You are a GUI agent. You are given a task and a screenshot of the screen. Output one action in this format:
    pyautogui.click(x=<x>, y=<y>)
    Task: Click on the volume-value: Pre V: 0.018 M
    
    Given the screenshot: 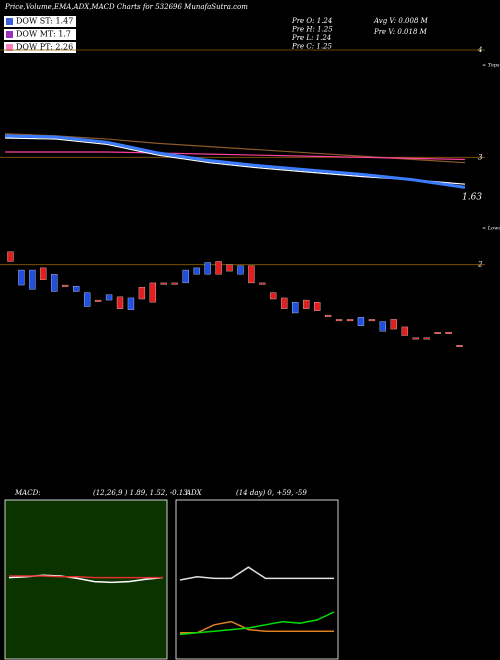 What is the action you would take?
    pyautogui.click(x=400, y=32)
    